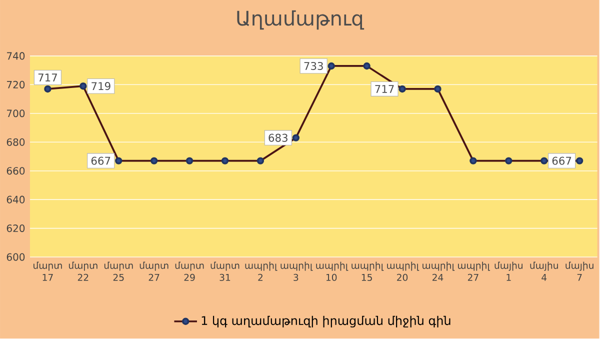 The image size is (600, 339). What do you see at coordinates (580, 271) in the screenshot?
I see `x-tick-label: մայիս 7` at bounding box center [580, 271].